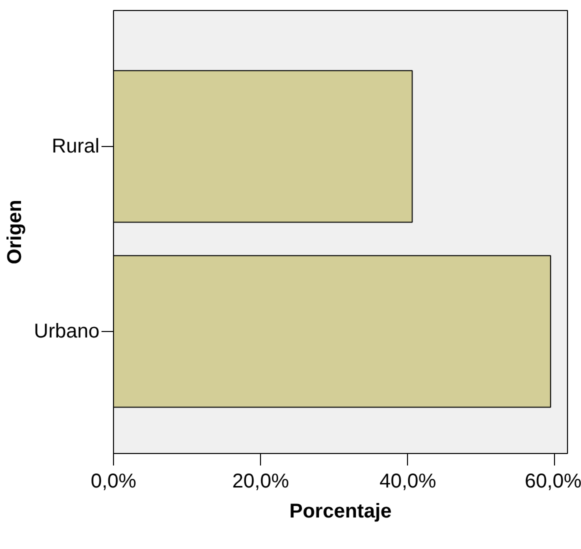  I want to click on y-axis-title: Origen, so click(15, 232).